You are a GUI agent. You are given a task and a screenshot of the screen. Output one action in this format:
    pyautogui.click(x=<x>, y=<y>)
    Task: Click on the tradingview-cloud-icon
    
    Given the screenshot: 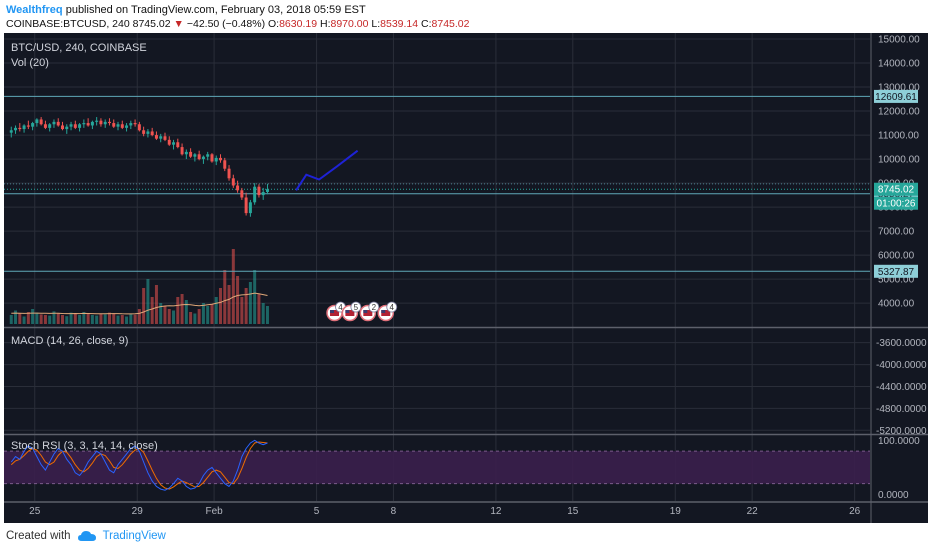 What is the action you would take?
    pyautogui.click(x=86, y=536)
    